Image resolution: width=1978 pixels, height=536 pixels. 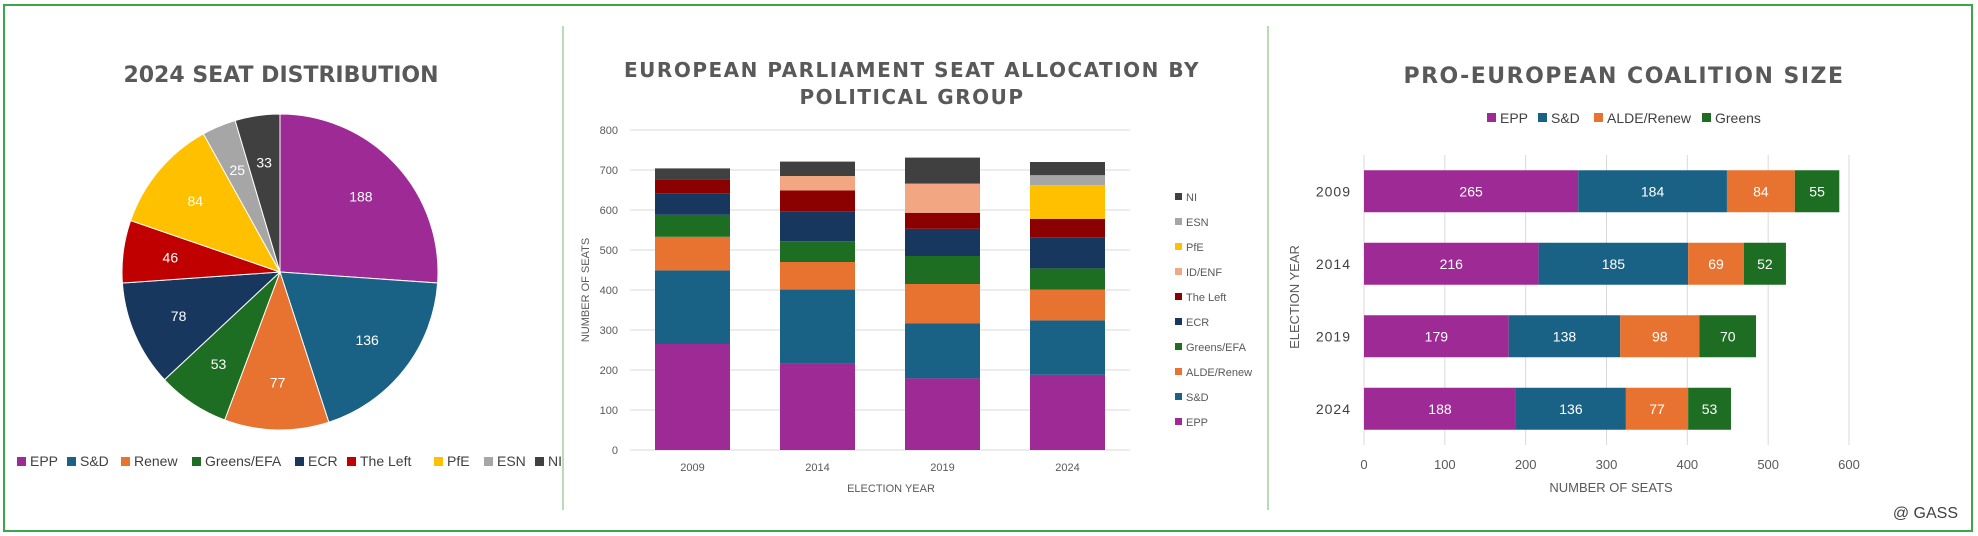 I want to click on bar-legend-label-pfe: PfE, so click(x=1195, y=248).